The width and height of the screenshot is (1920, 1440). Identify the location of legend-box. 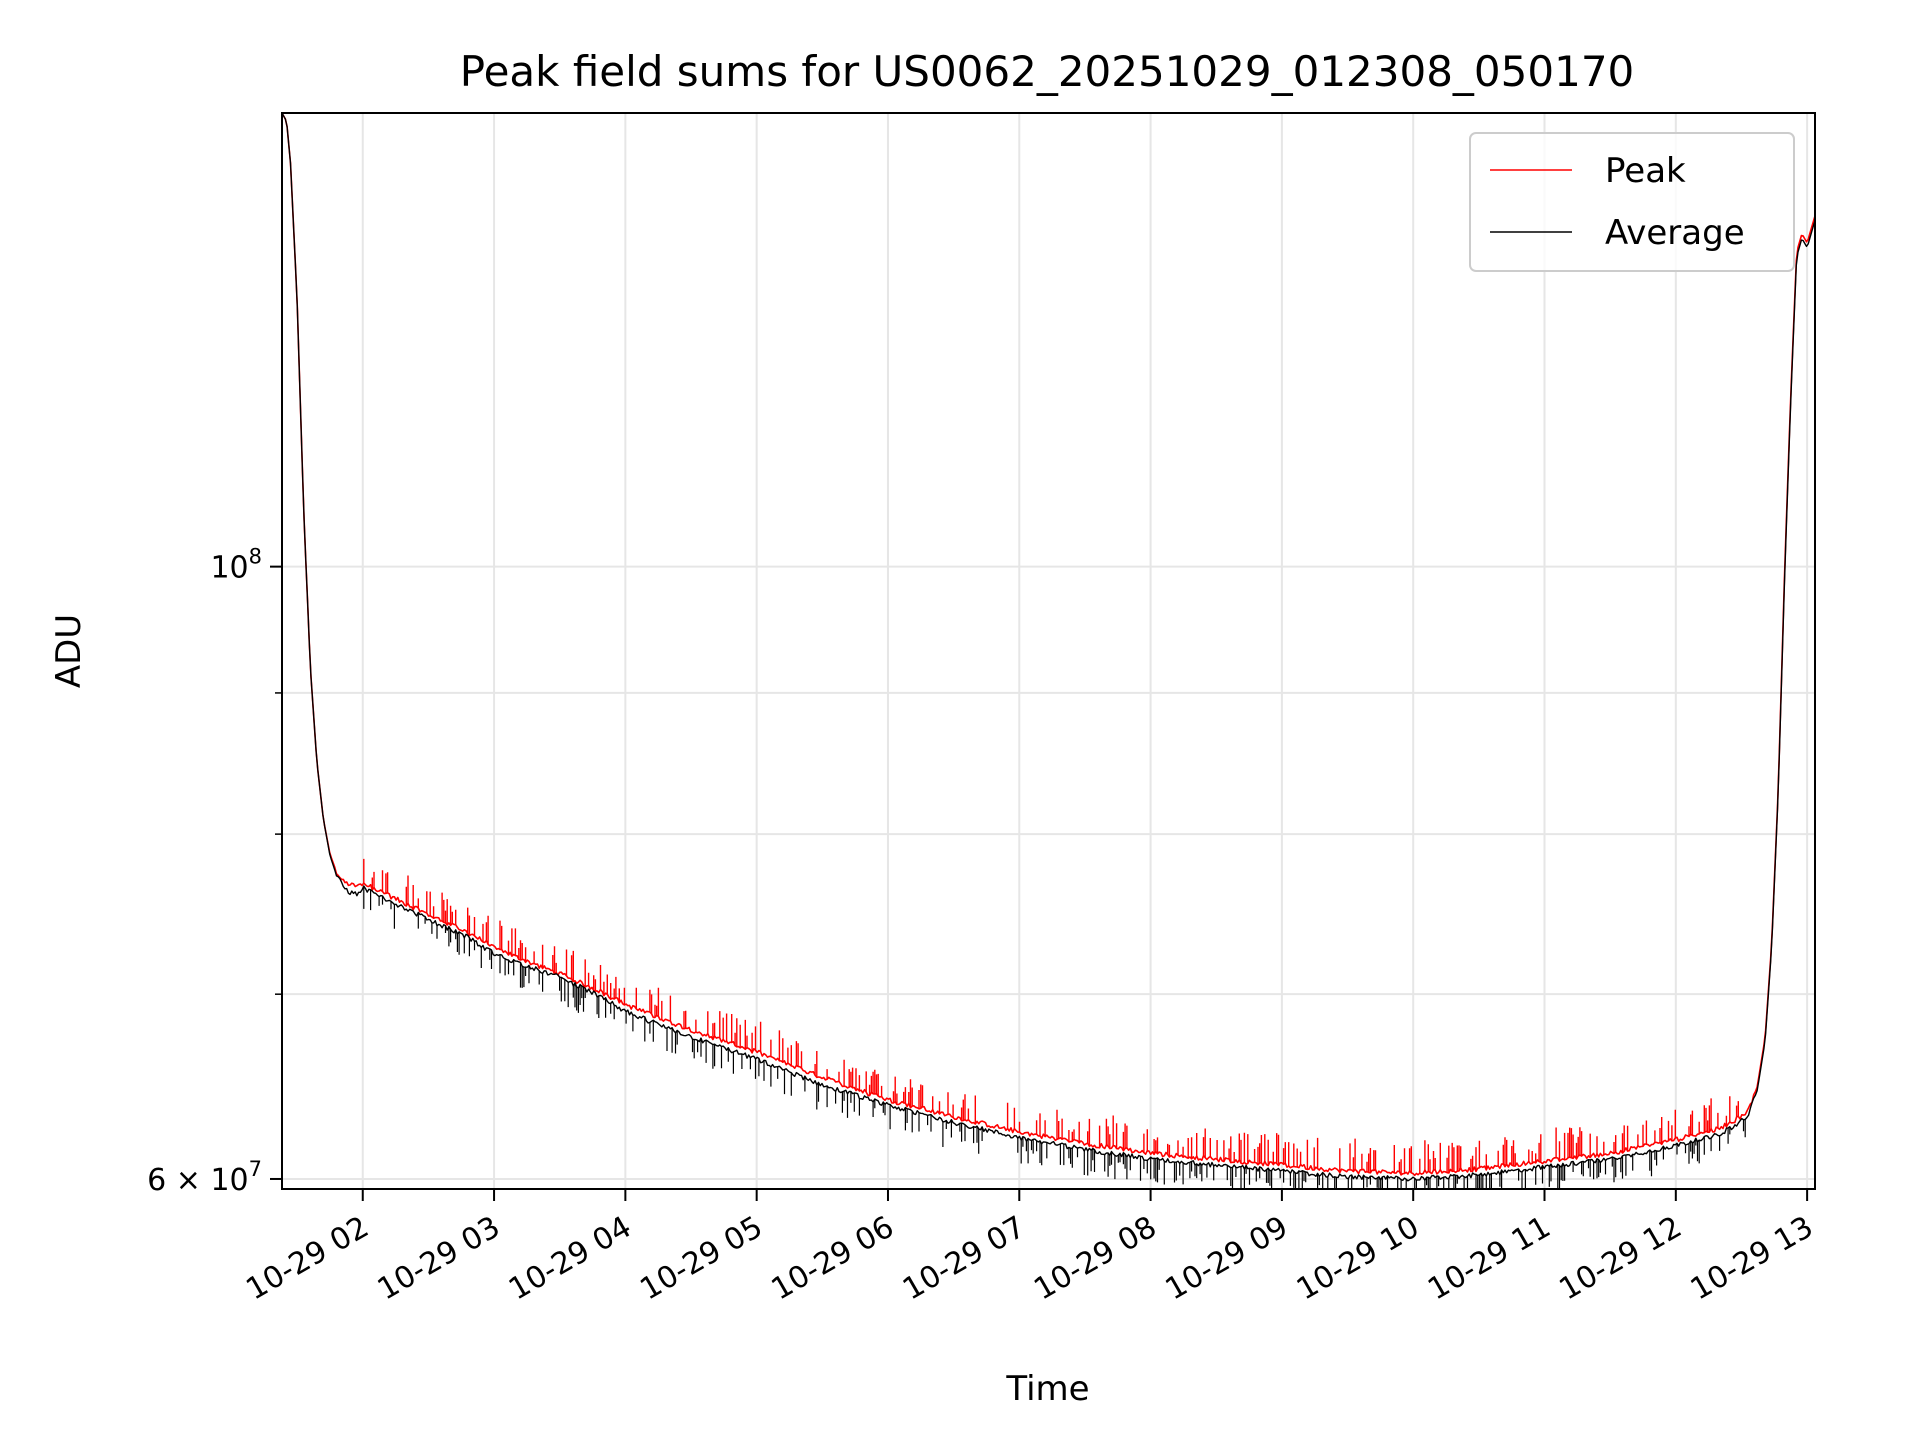
(1632, 202).